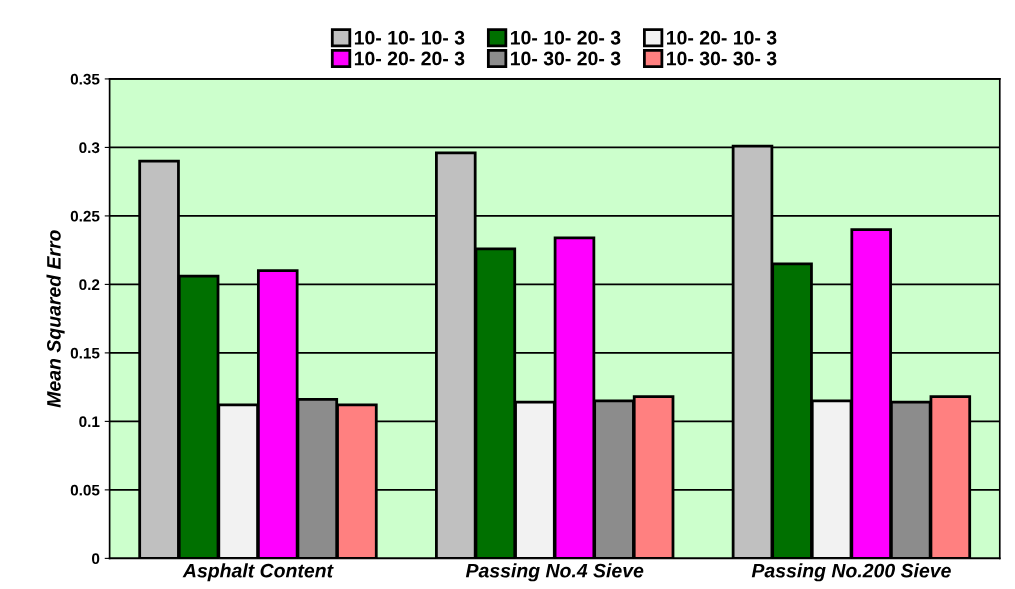 The image size is (1015, 589). What do you see at coordinates (89, 148) in the screenshot?
I see `y-tick-label: 0.3` at bounding box center [89, 148].